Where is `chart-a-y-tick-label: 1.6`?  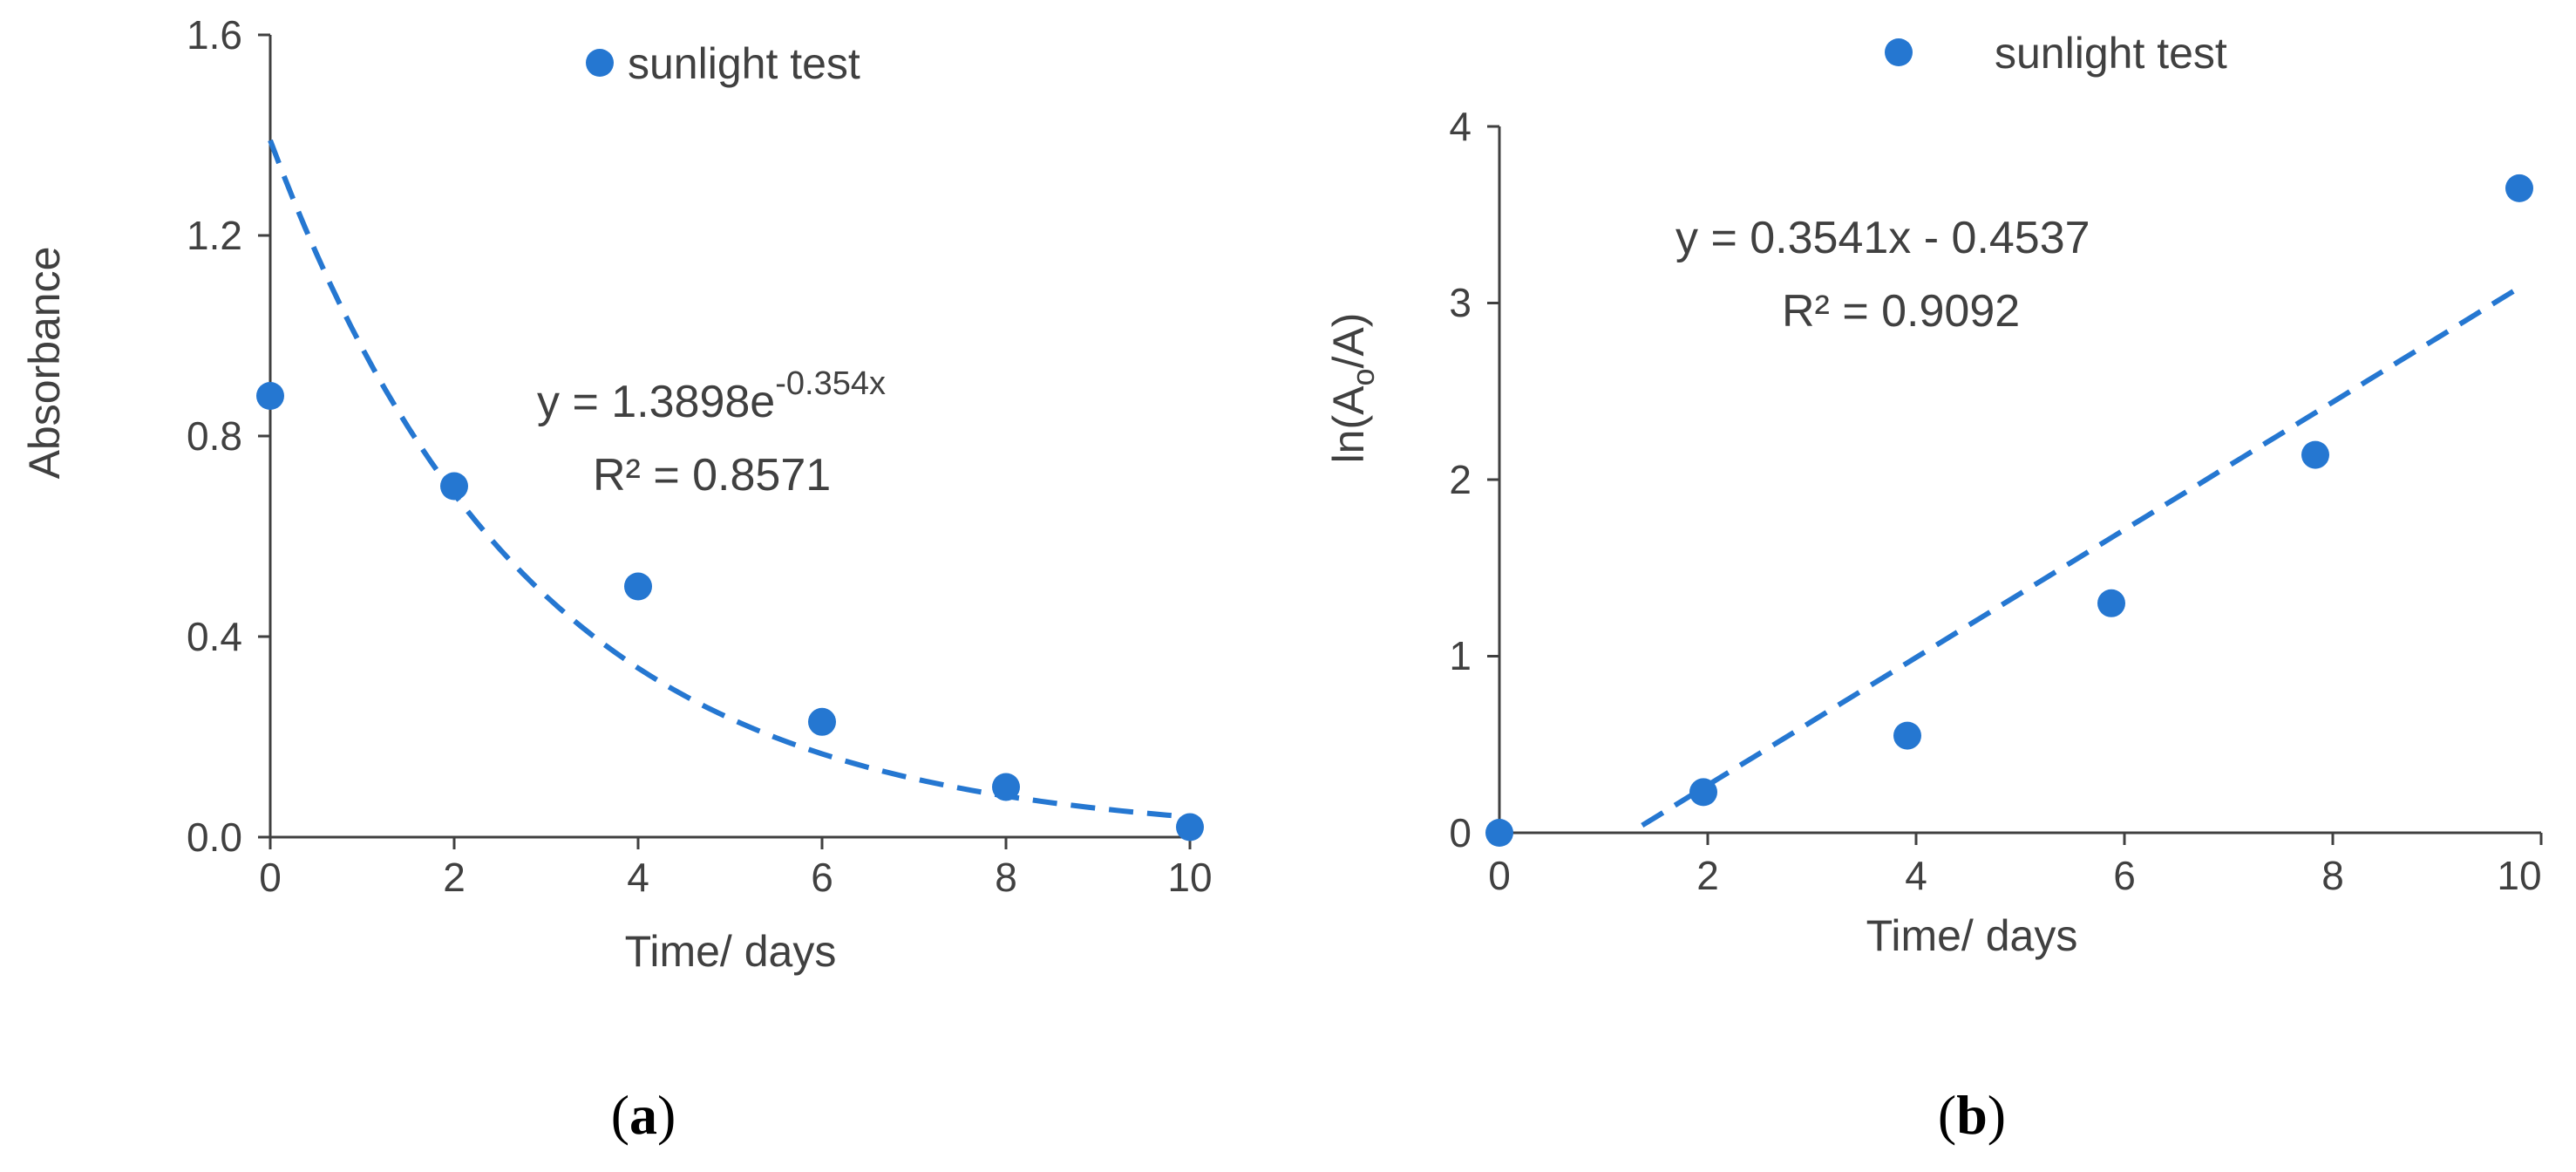
chart-a-y-tick-label: 1.6 is located at coordinates (214, 35).